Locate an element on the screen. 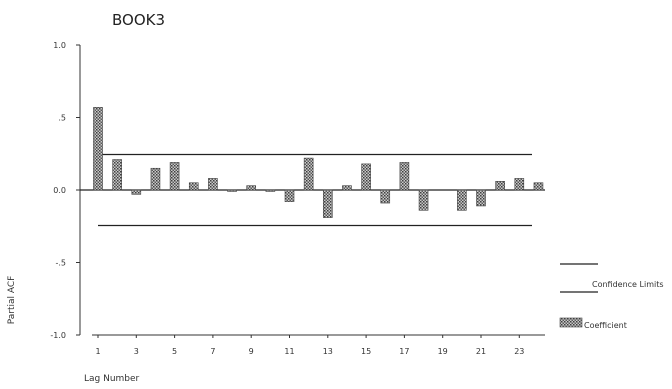 This screenshot has height=389, width=672. legend-coefficient-label: Coefficient is located at coordinates (605, 325).